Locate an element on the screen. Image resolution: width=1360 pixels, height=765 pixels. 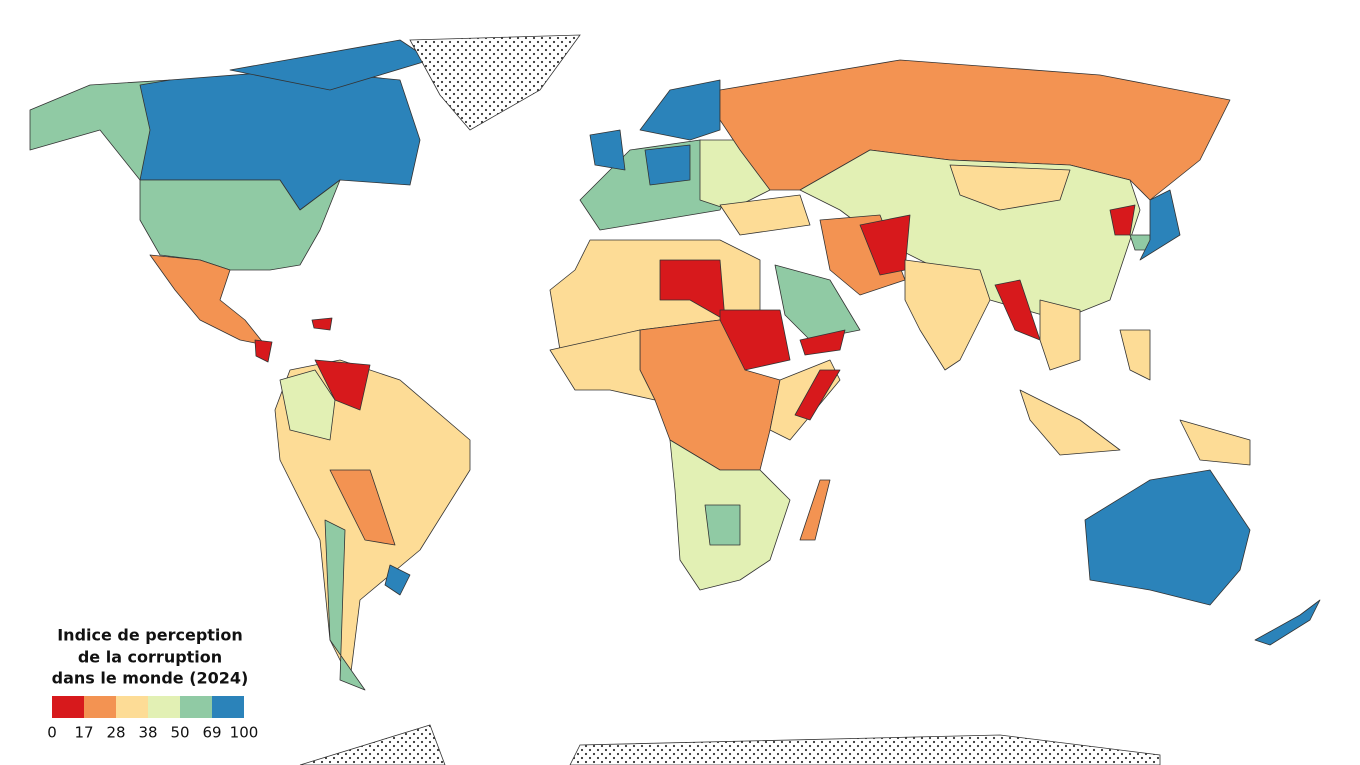
legend-label: 69 is located at coordinates (211, 733).